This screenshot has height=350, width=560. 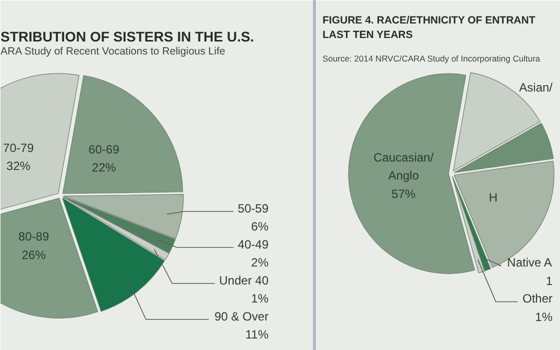 I want to click on chart-title: STRIBUTION OF SISTERS IN THE U.S., so click(x=127, y=36).